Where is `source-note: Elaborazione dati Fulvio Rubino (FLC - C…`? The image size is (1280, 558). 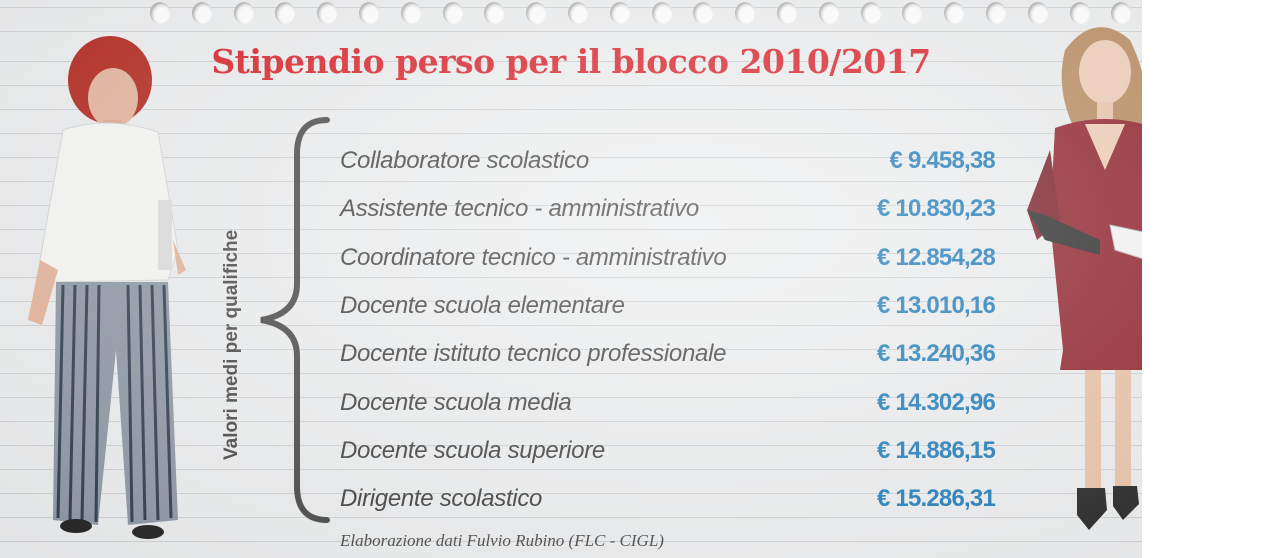
source-note: Elaborazione dati Fulvio Rubino (FLC - C… is located at coordinates (502, 540).